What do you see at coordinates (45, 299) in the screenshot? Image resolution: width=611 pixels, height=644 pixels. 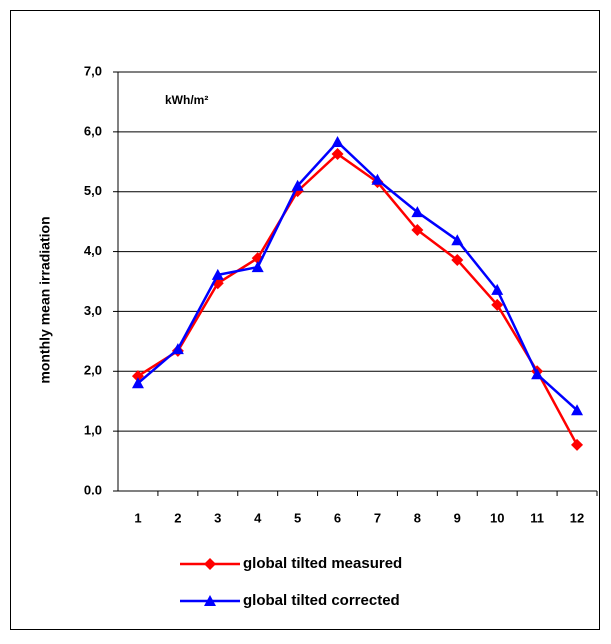 I see `y-axis-label: monthly mean irradiation` at bounding box center [45, 299].